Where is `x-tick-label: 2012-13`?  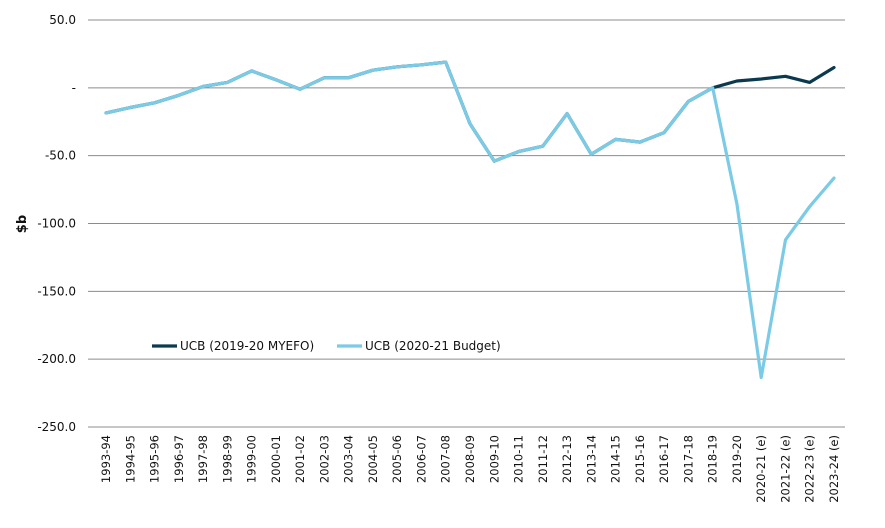
x-tick-label: 2012-13 is located at coordinates (567, 459).